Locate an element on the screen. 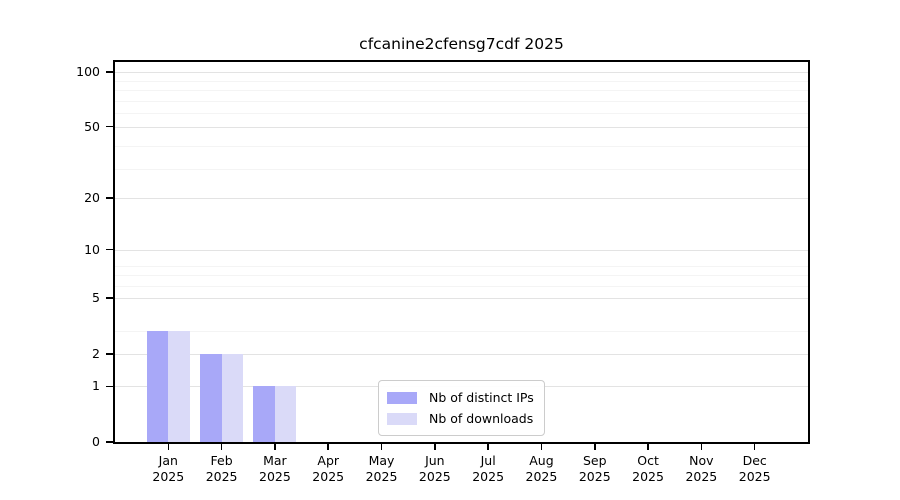 Image resolution: width=900 pixels, height=500 pixels. x-tick-label: Feb 2025 is located at coordinates (221, 468).